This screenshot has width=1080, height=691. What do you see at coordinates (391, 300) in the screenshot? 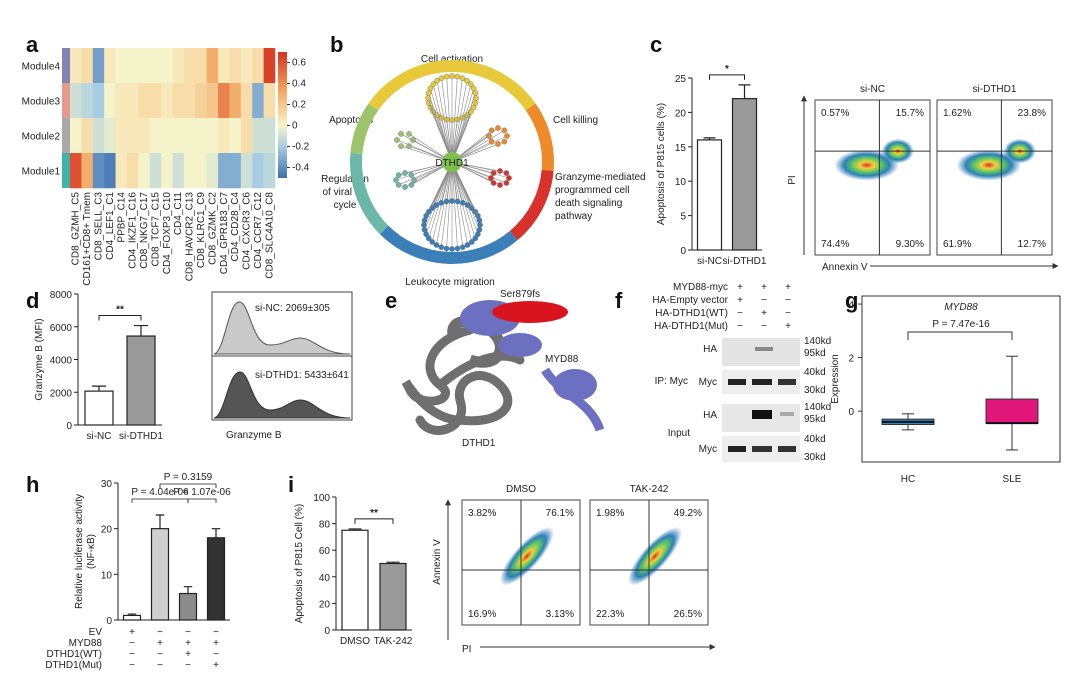
I see `panel-letter: e` at bounding box center [391, 300].